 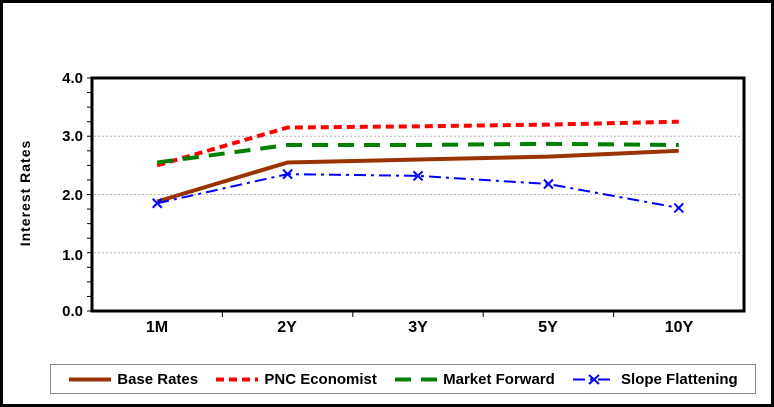 I want to click on legend-item-pnc-economist: PNC Economist, so click(x=296, y=379).